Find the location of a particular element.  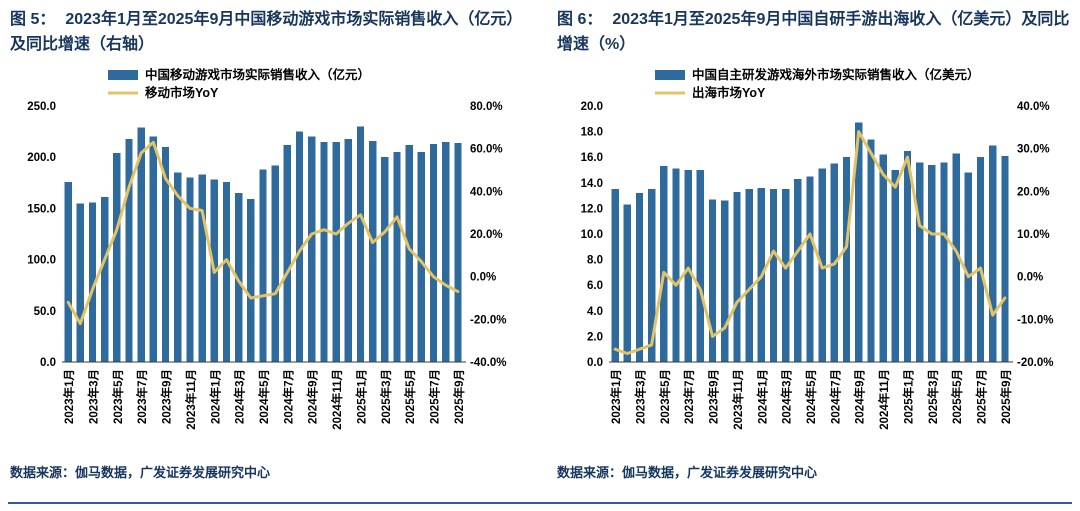

svg-text: 2.0 is located at coordinates (595, 337).